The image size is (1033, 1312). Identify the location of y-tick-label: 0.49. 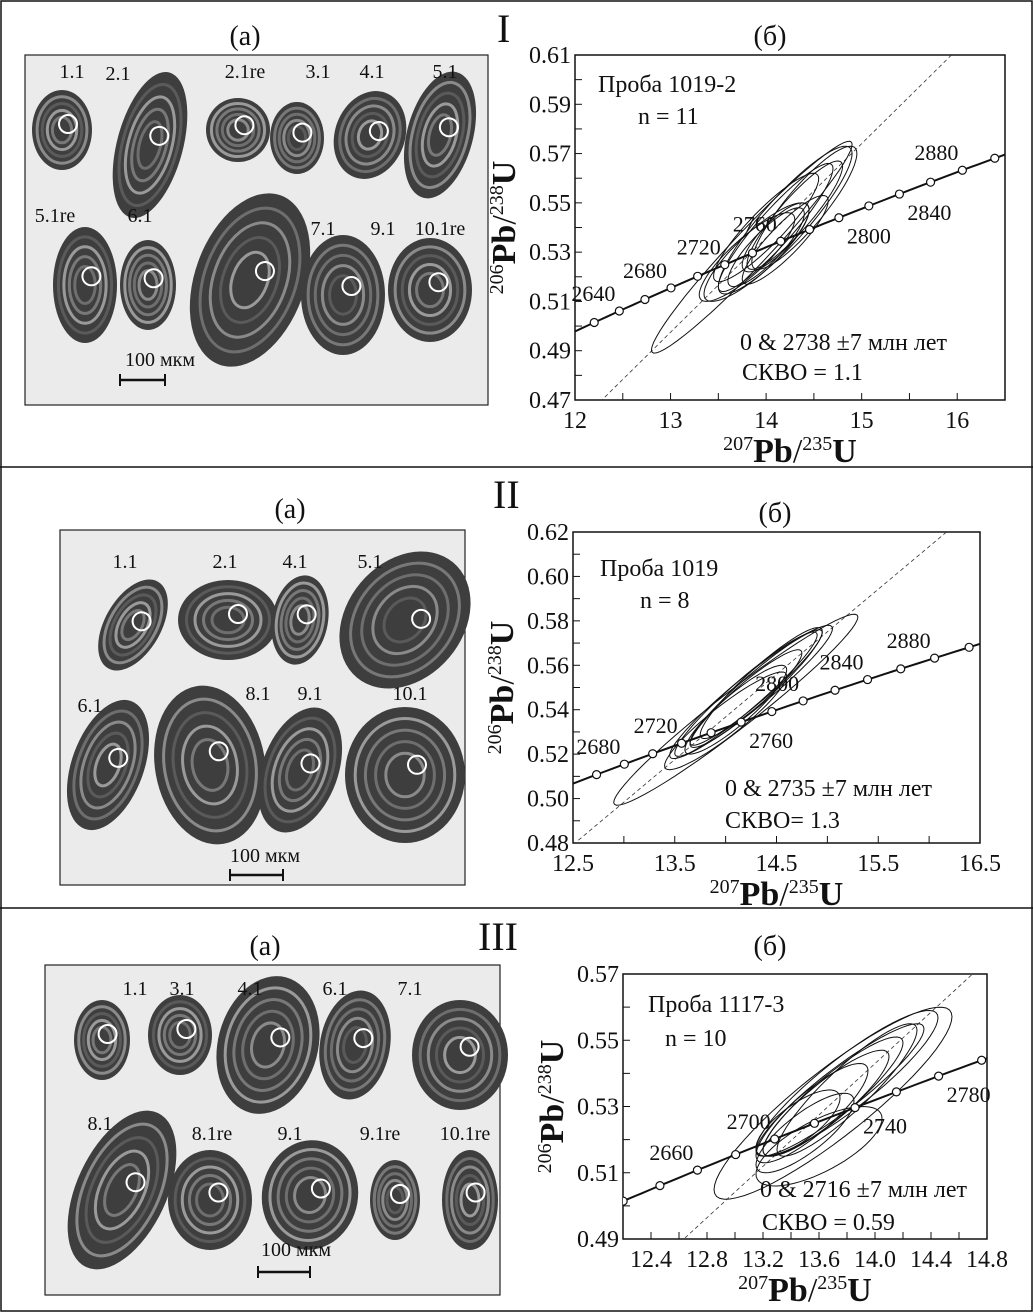
(550, 352).